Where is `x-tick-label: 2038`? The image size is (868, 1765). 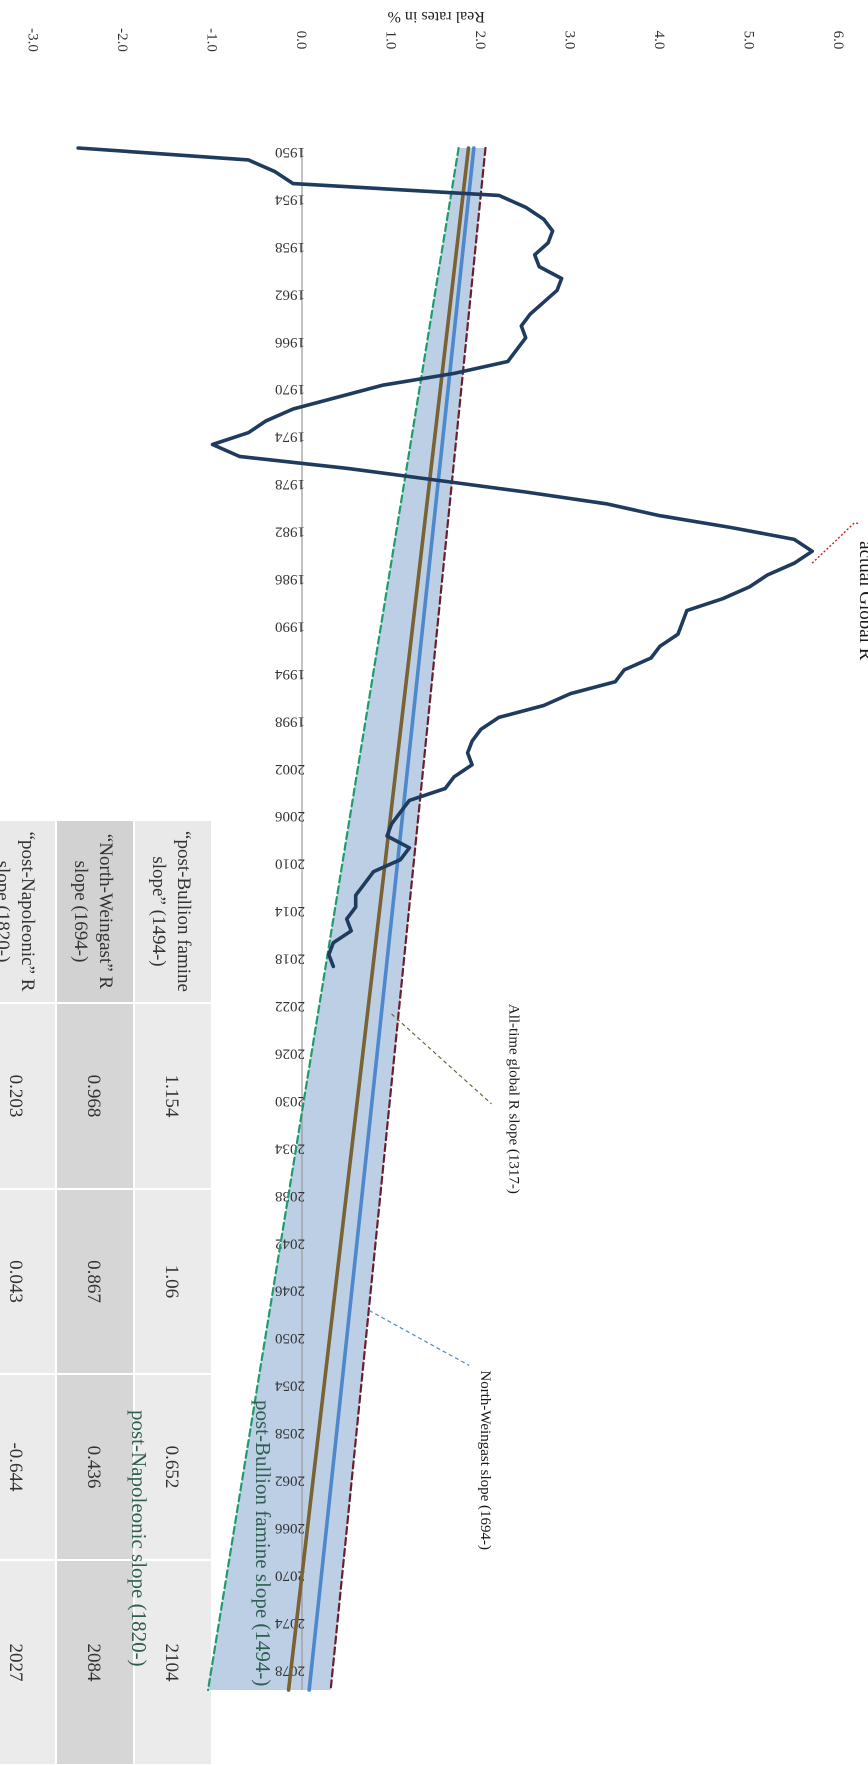
x-tick-label: 2038 is located at coordinates (290, 1196).